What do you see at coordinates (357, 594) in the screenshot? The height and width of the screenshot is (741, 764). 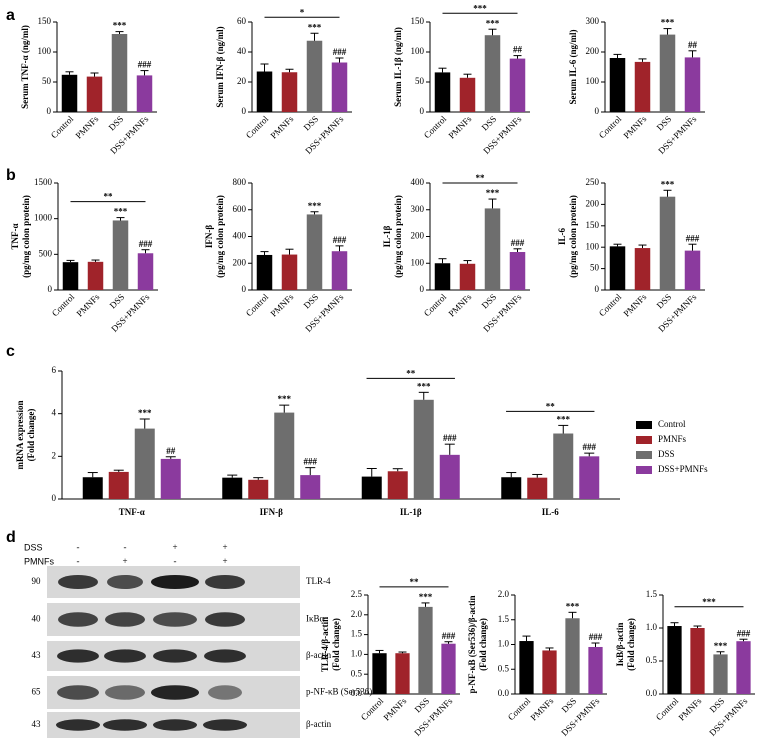 I see `y-tick-label: 2.5` at bounding box center [357, 594].